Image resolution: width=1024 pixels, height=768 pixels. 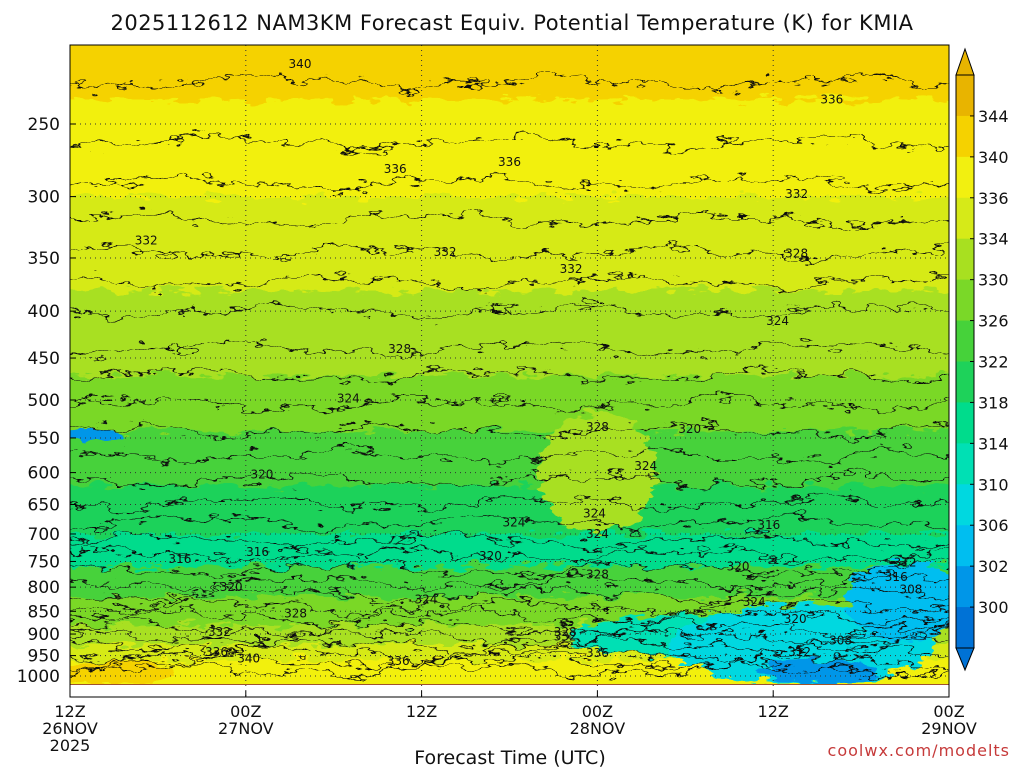 What do you see at coordinates (993, 484) in the screenshot?
I see `colorbar-label: 310` at bounding box center [993, 484].